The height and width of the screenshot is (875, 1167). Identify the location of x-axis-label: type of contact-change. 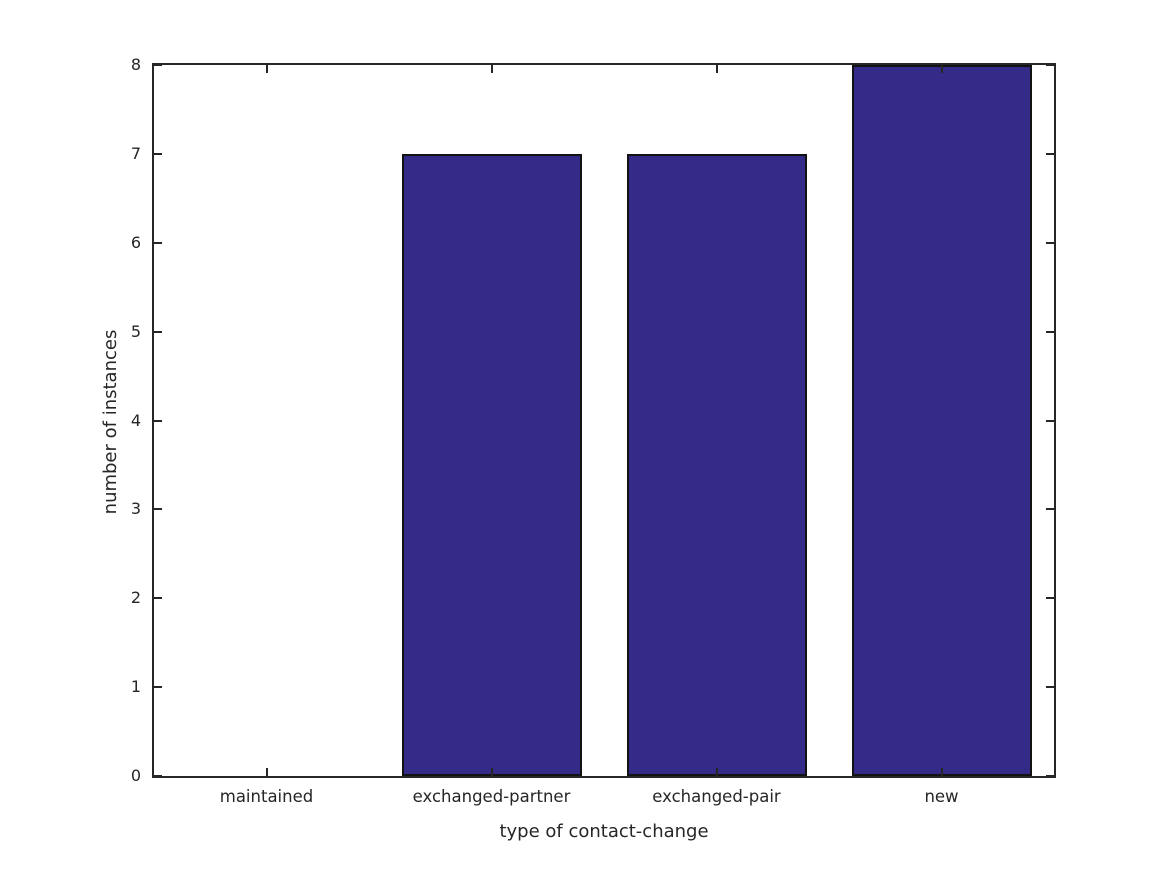
(604, 831).